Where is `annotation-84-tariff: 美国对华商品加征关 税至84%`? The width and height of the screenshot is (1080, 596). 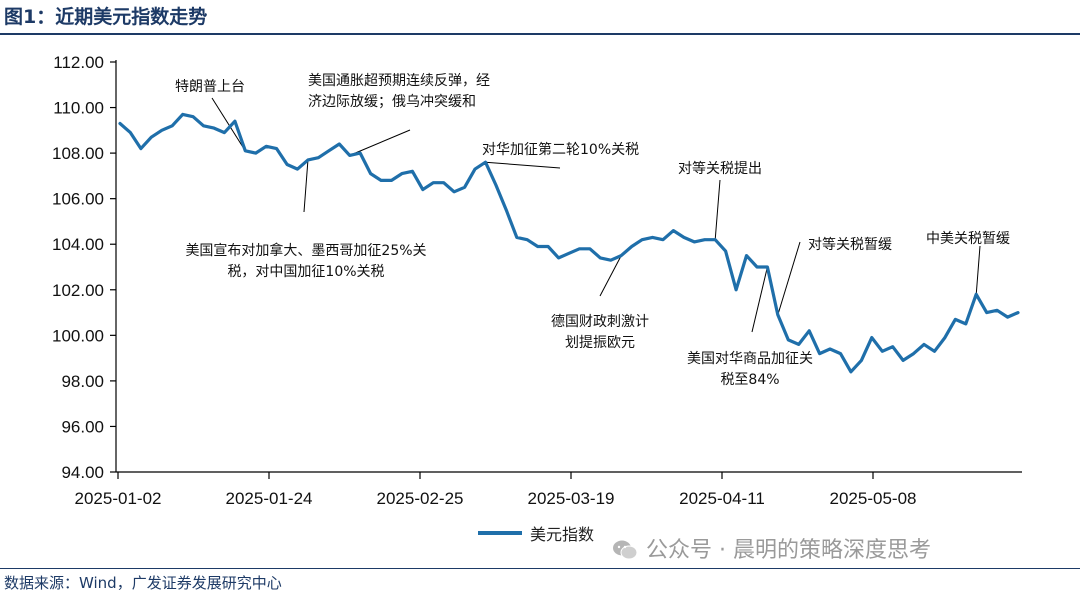
annotation-84-tariff: 美国对华商品加征关 税至84% is located at coordinates (750, 369).